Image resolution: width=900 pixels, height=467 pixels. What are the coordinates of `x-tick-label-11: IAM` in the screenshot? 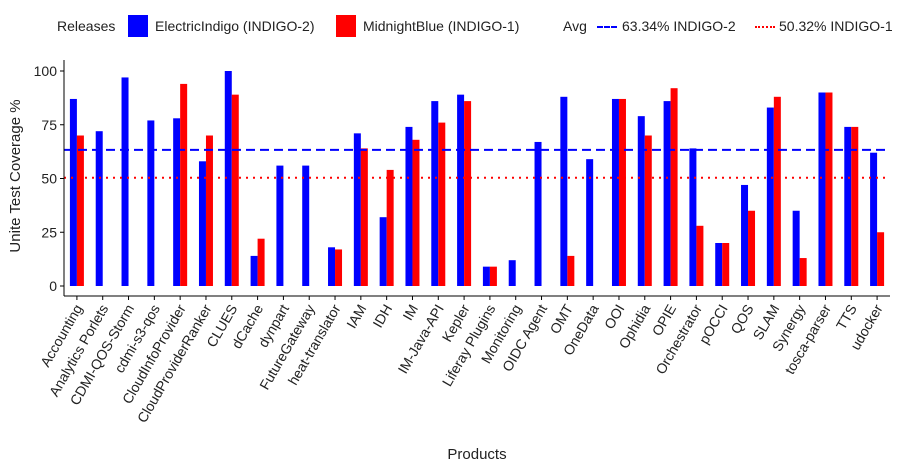 It's located at (356, 317).